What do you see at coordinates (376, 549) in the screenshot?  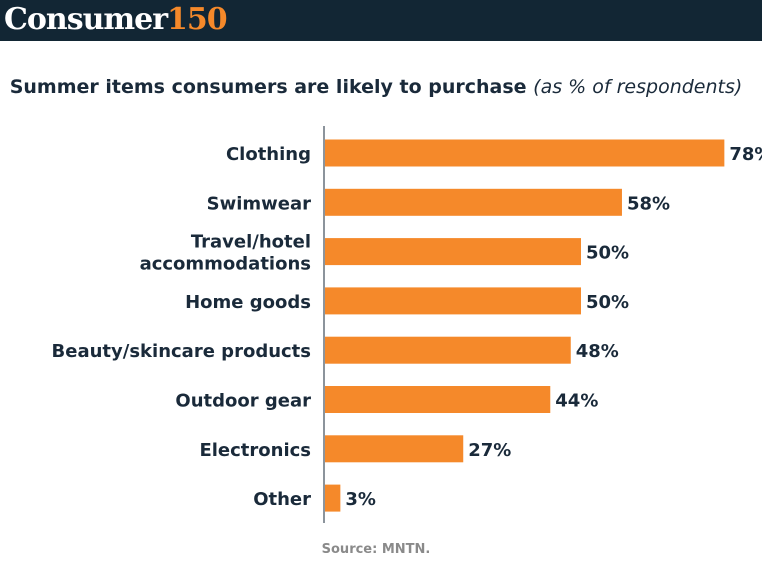 I see `source-note: Source: MNTN.` at bounding box center [376, 549].